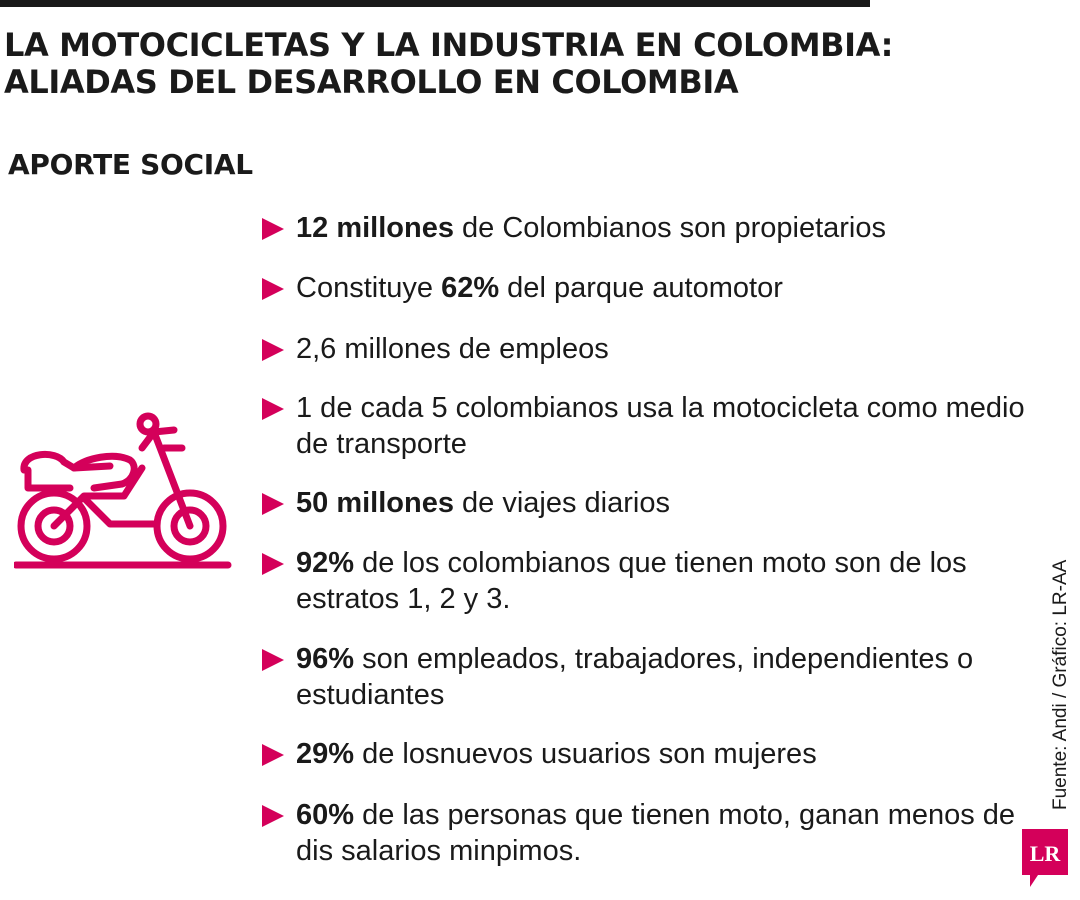 The image size is (1080, 900). I want to click on list-item: 2,6 millones de empleos, so click(652, 349).